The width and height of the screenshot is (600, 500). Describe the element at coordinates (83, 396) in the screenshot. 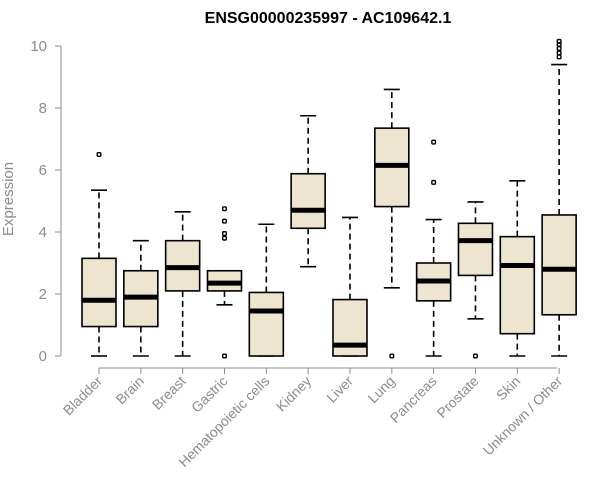

I see `x-tick-label: Bladder` at that location.